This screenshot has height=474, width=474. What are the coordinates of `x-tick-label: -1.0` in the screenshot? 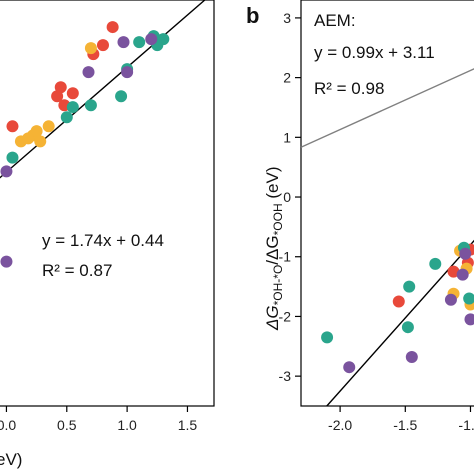 It's located at (466, 425).